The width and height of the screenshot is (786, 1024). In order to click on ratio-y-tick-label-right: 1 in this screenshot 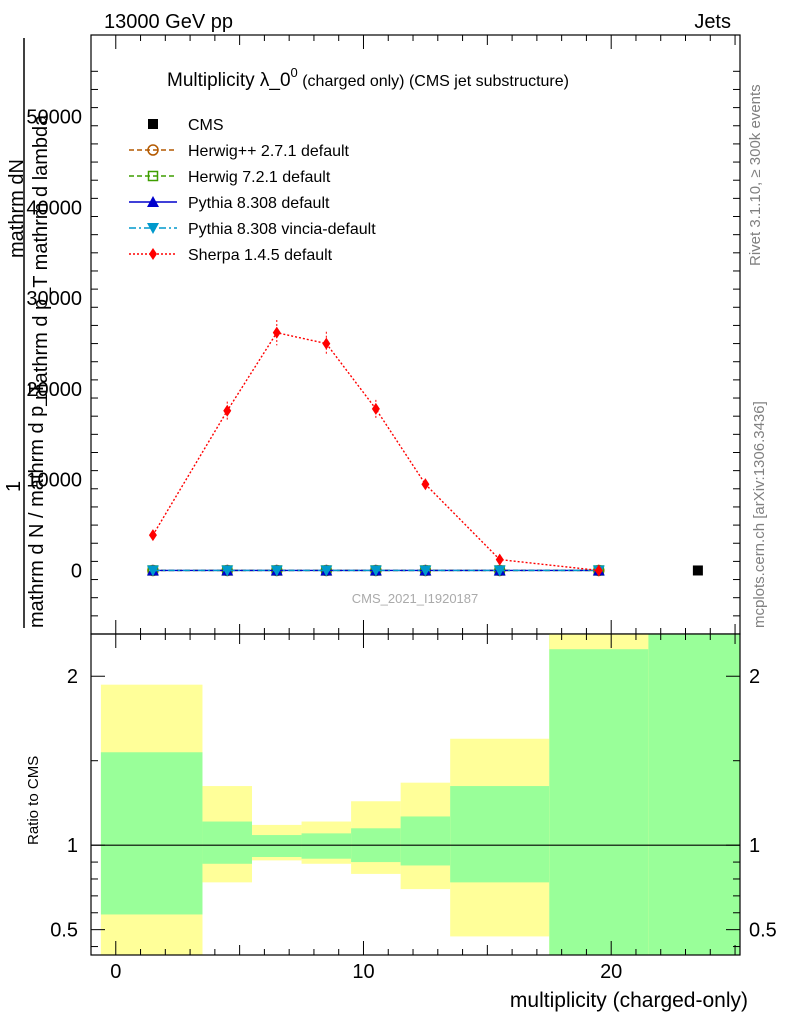, I will do `click(754, 846)`.